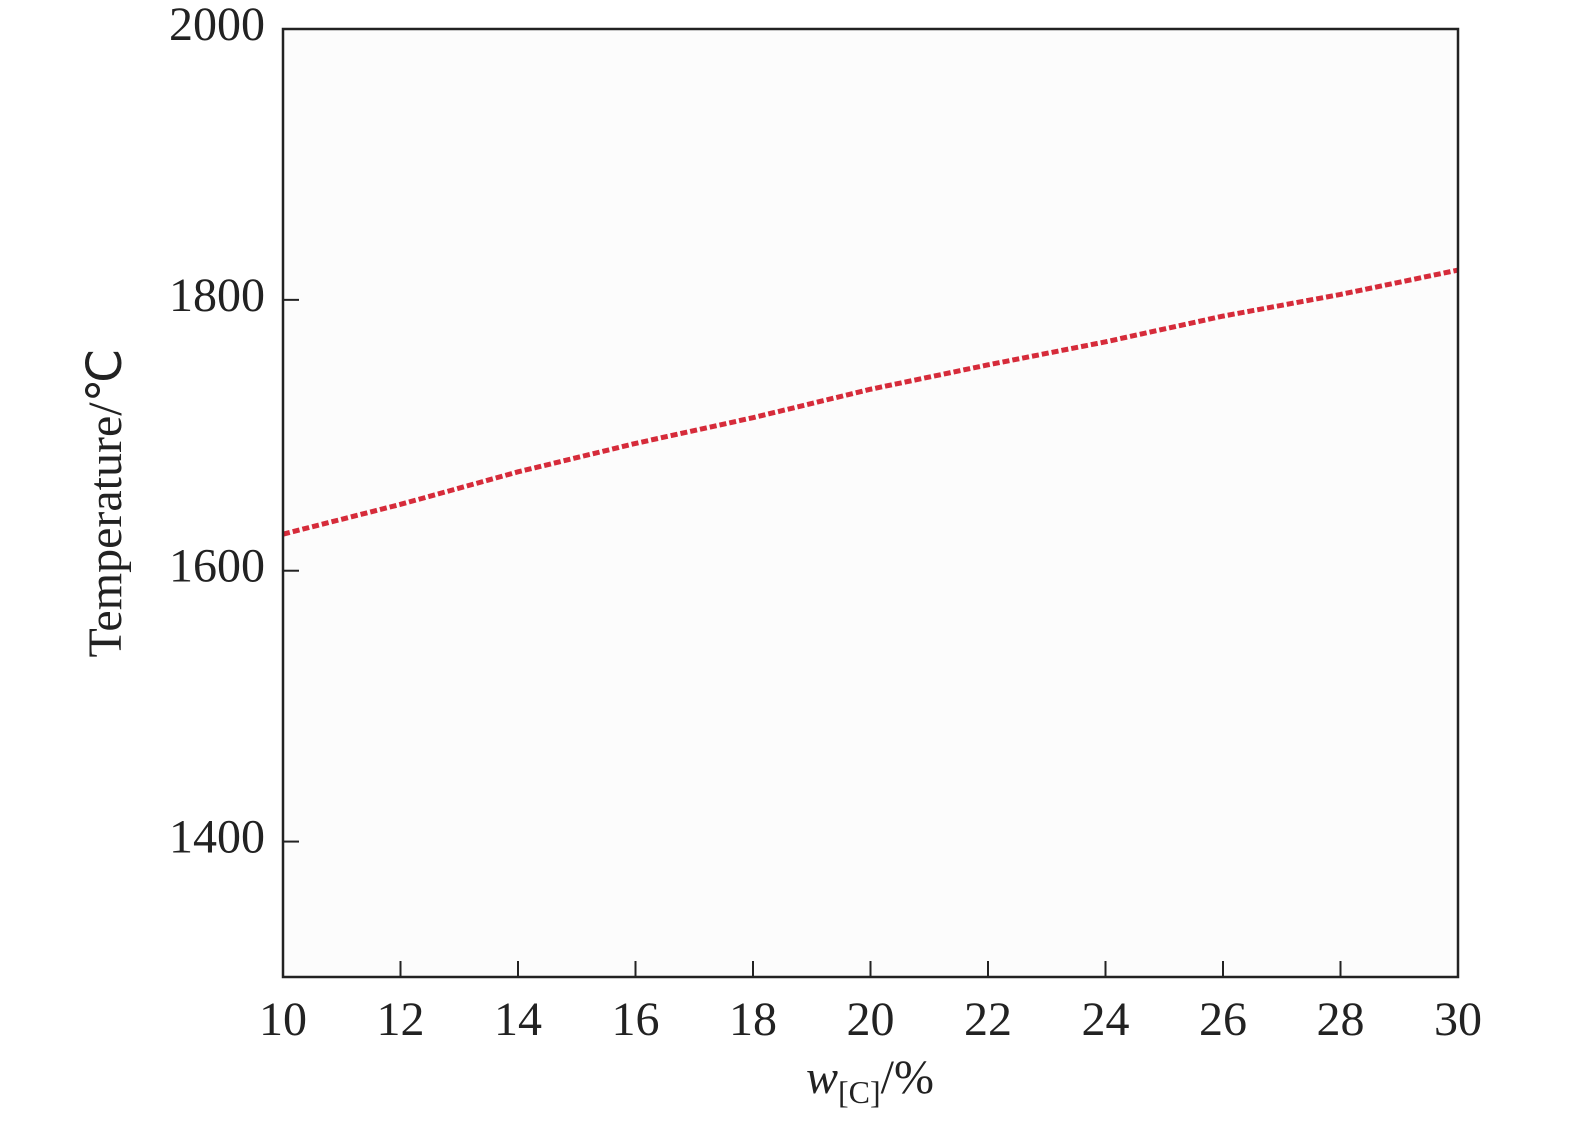 The width and height of the screenshot is (1575, 1133). Describe the element at coordinates (871, 1019) in the screenshot. I see `x-tick-label: 20` at that location.